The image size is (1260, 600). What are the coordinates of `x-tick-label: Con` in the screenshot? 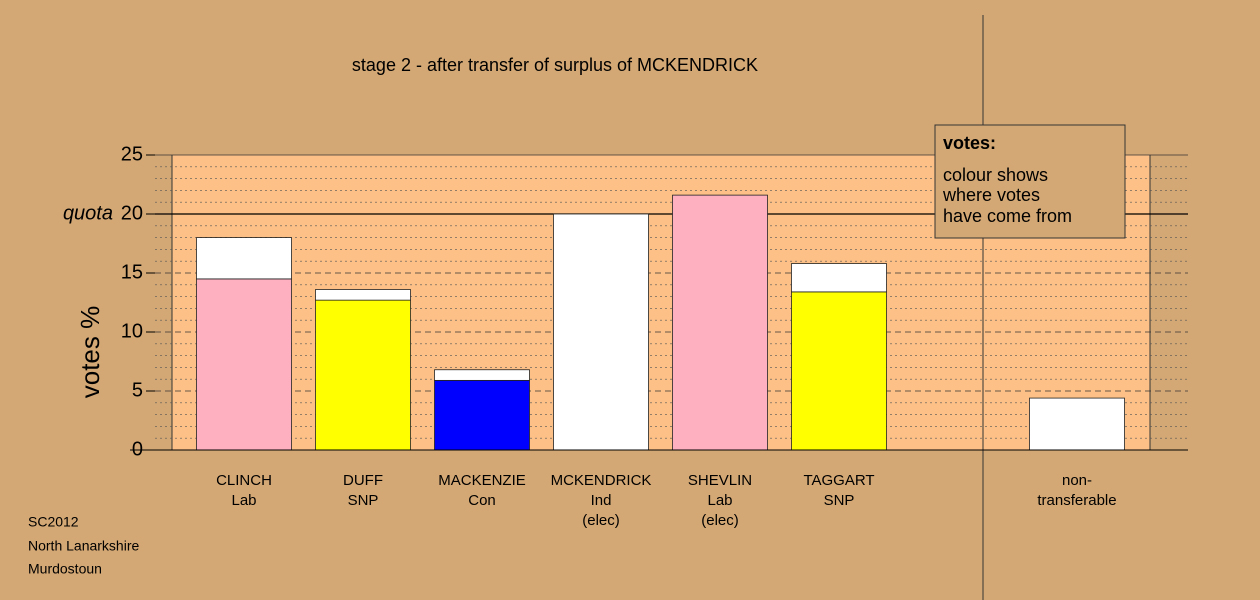 It's located at (482, 500).